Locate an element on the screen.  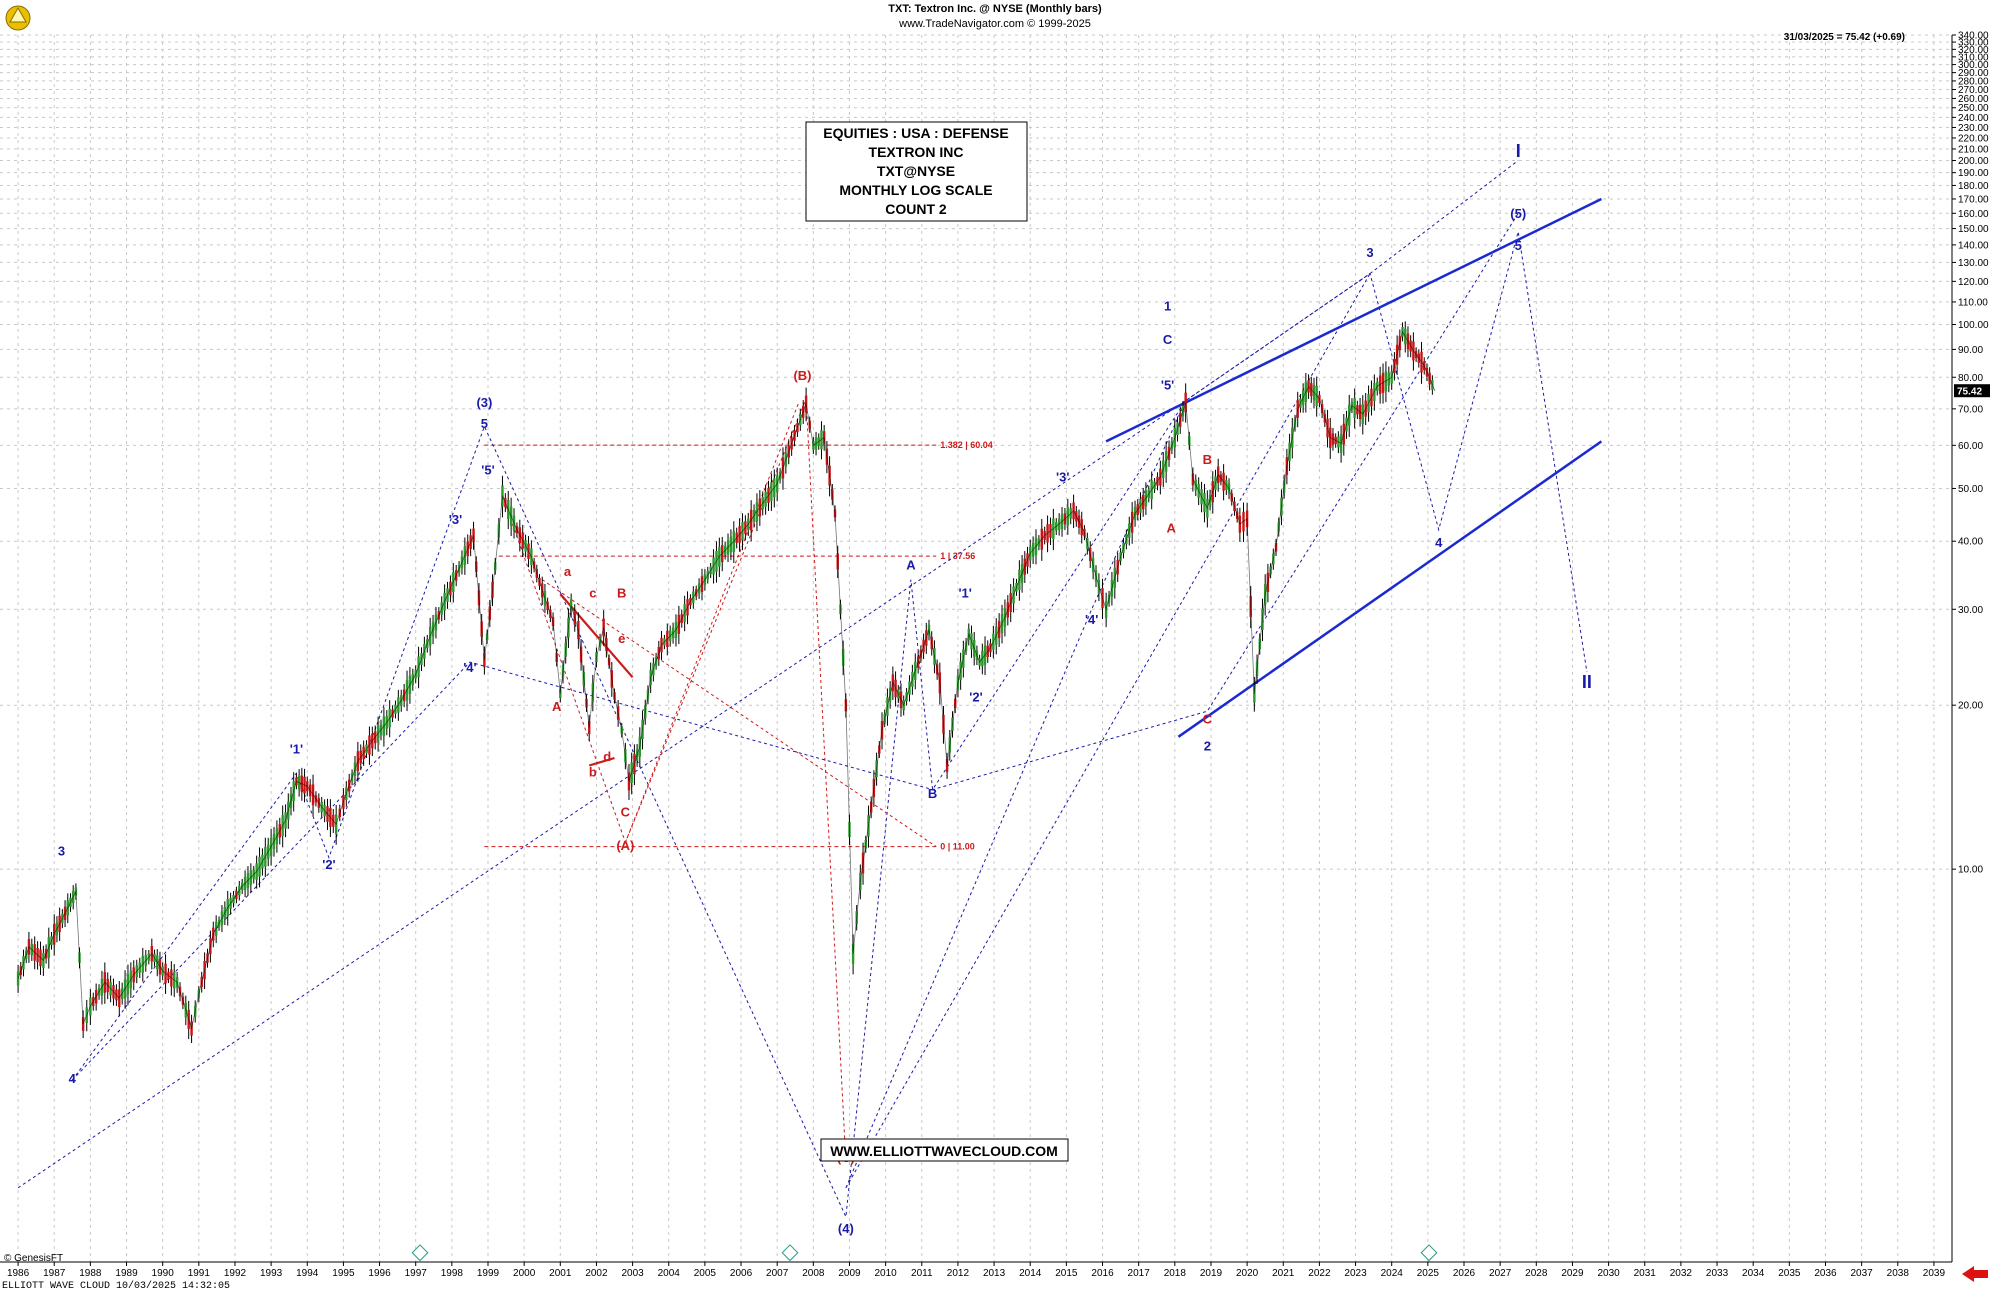
wave-label: '4' is located at coordinates (1091, 619).